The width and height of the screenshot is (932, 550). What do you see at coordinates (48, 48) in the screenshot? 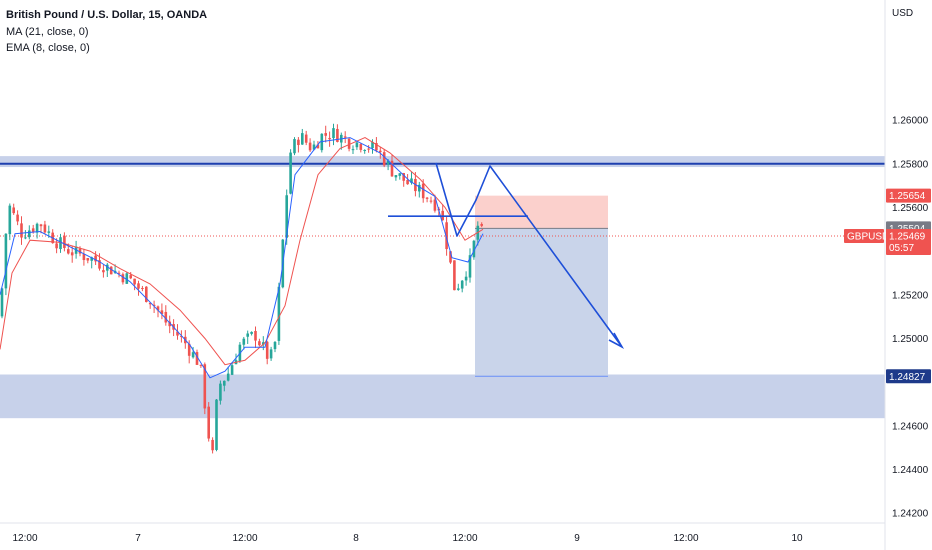
I see `ema-legend: EMA (8, close, 0)` at bounding box center [48, 48].